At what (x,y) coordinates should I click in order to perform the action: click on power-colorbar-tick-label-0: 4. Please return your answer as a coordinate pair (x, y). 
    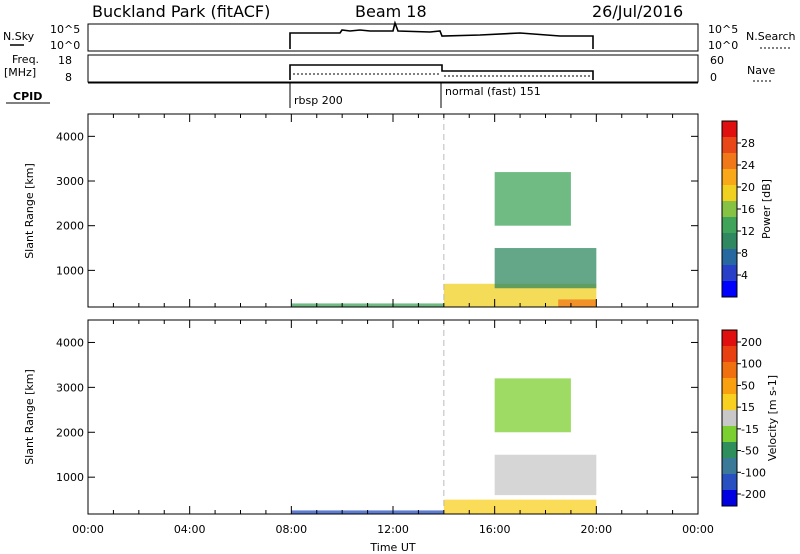
    Looking at the image, I should click on (744, 275).